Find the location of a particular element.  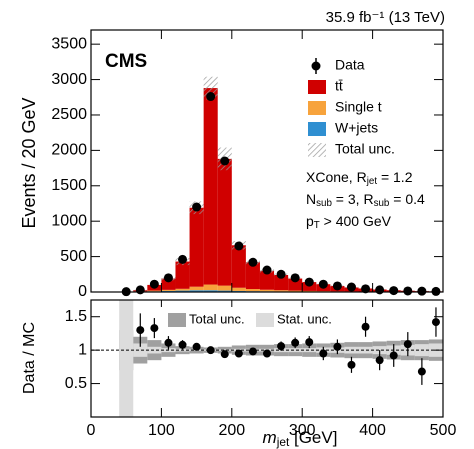

ratio-y-axis-label: Data / MC is located at coordinates (29, 358).